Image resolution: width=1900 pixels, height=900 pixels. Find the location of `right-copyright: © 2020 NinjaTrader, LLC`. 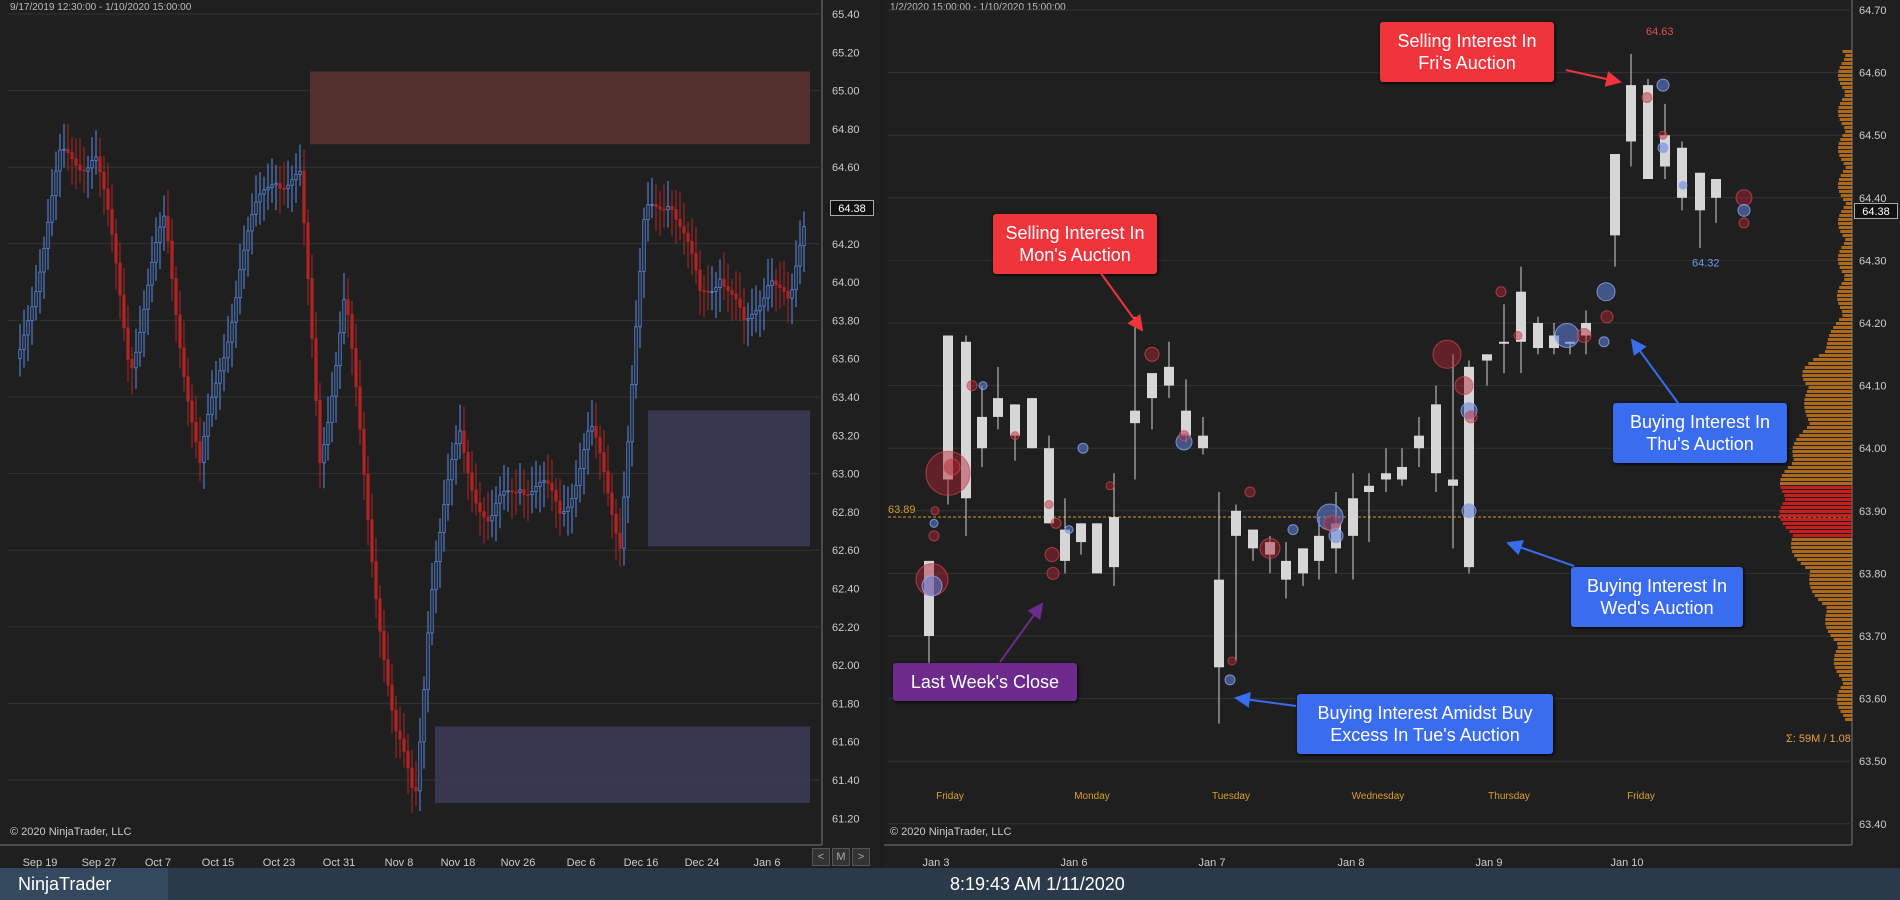

right-copyright: © 2020 NinjaTrader, LLC is located at coordinates (951, 832).